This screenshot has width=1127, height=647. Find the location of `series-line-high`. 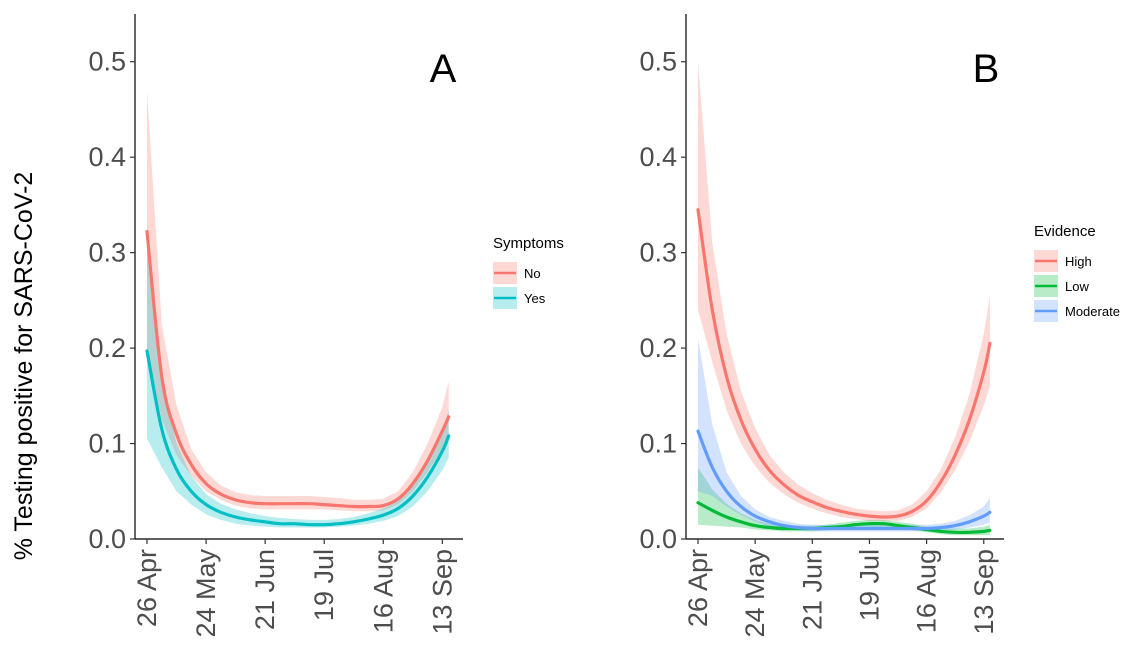

series-line-high is located at coordinates (844, 363).